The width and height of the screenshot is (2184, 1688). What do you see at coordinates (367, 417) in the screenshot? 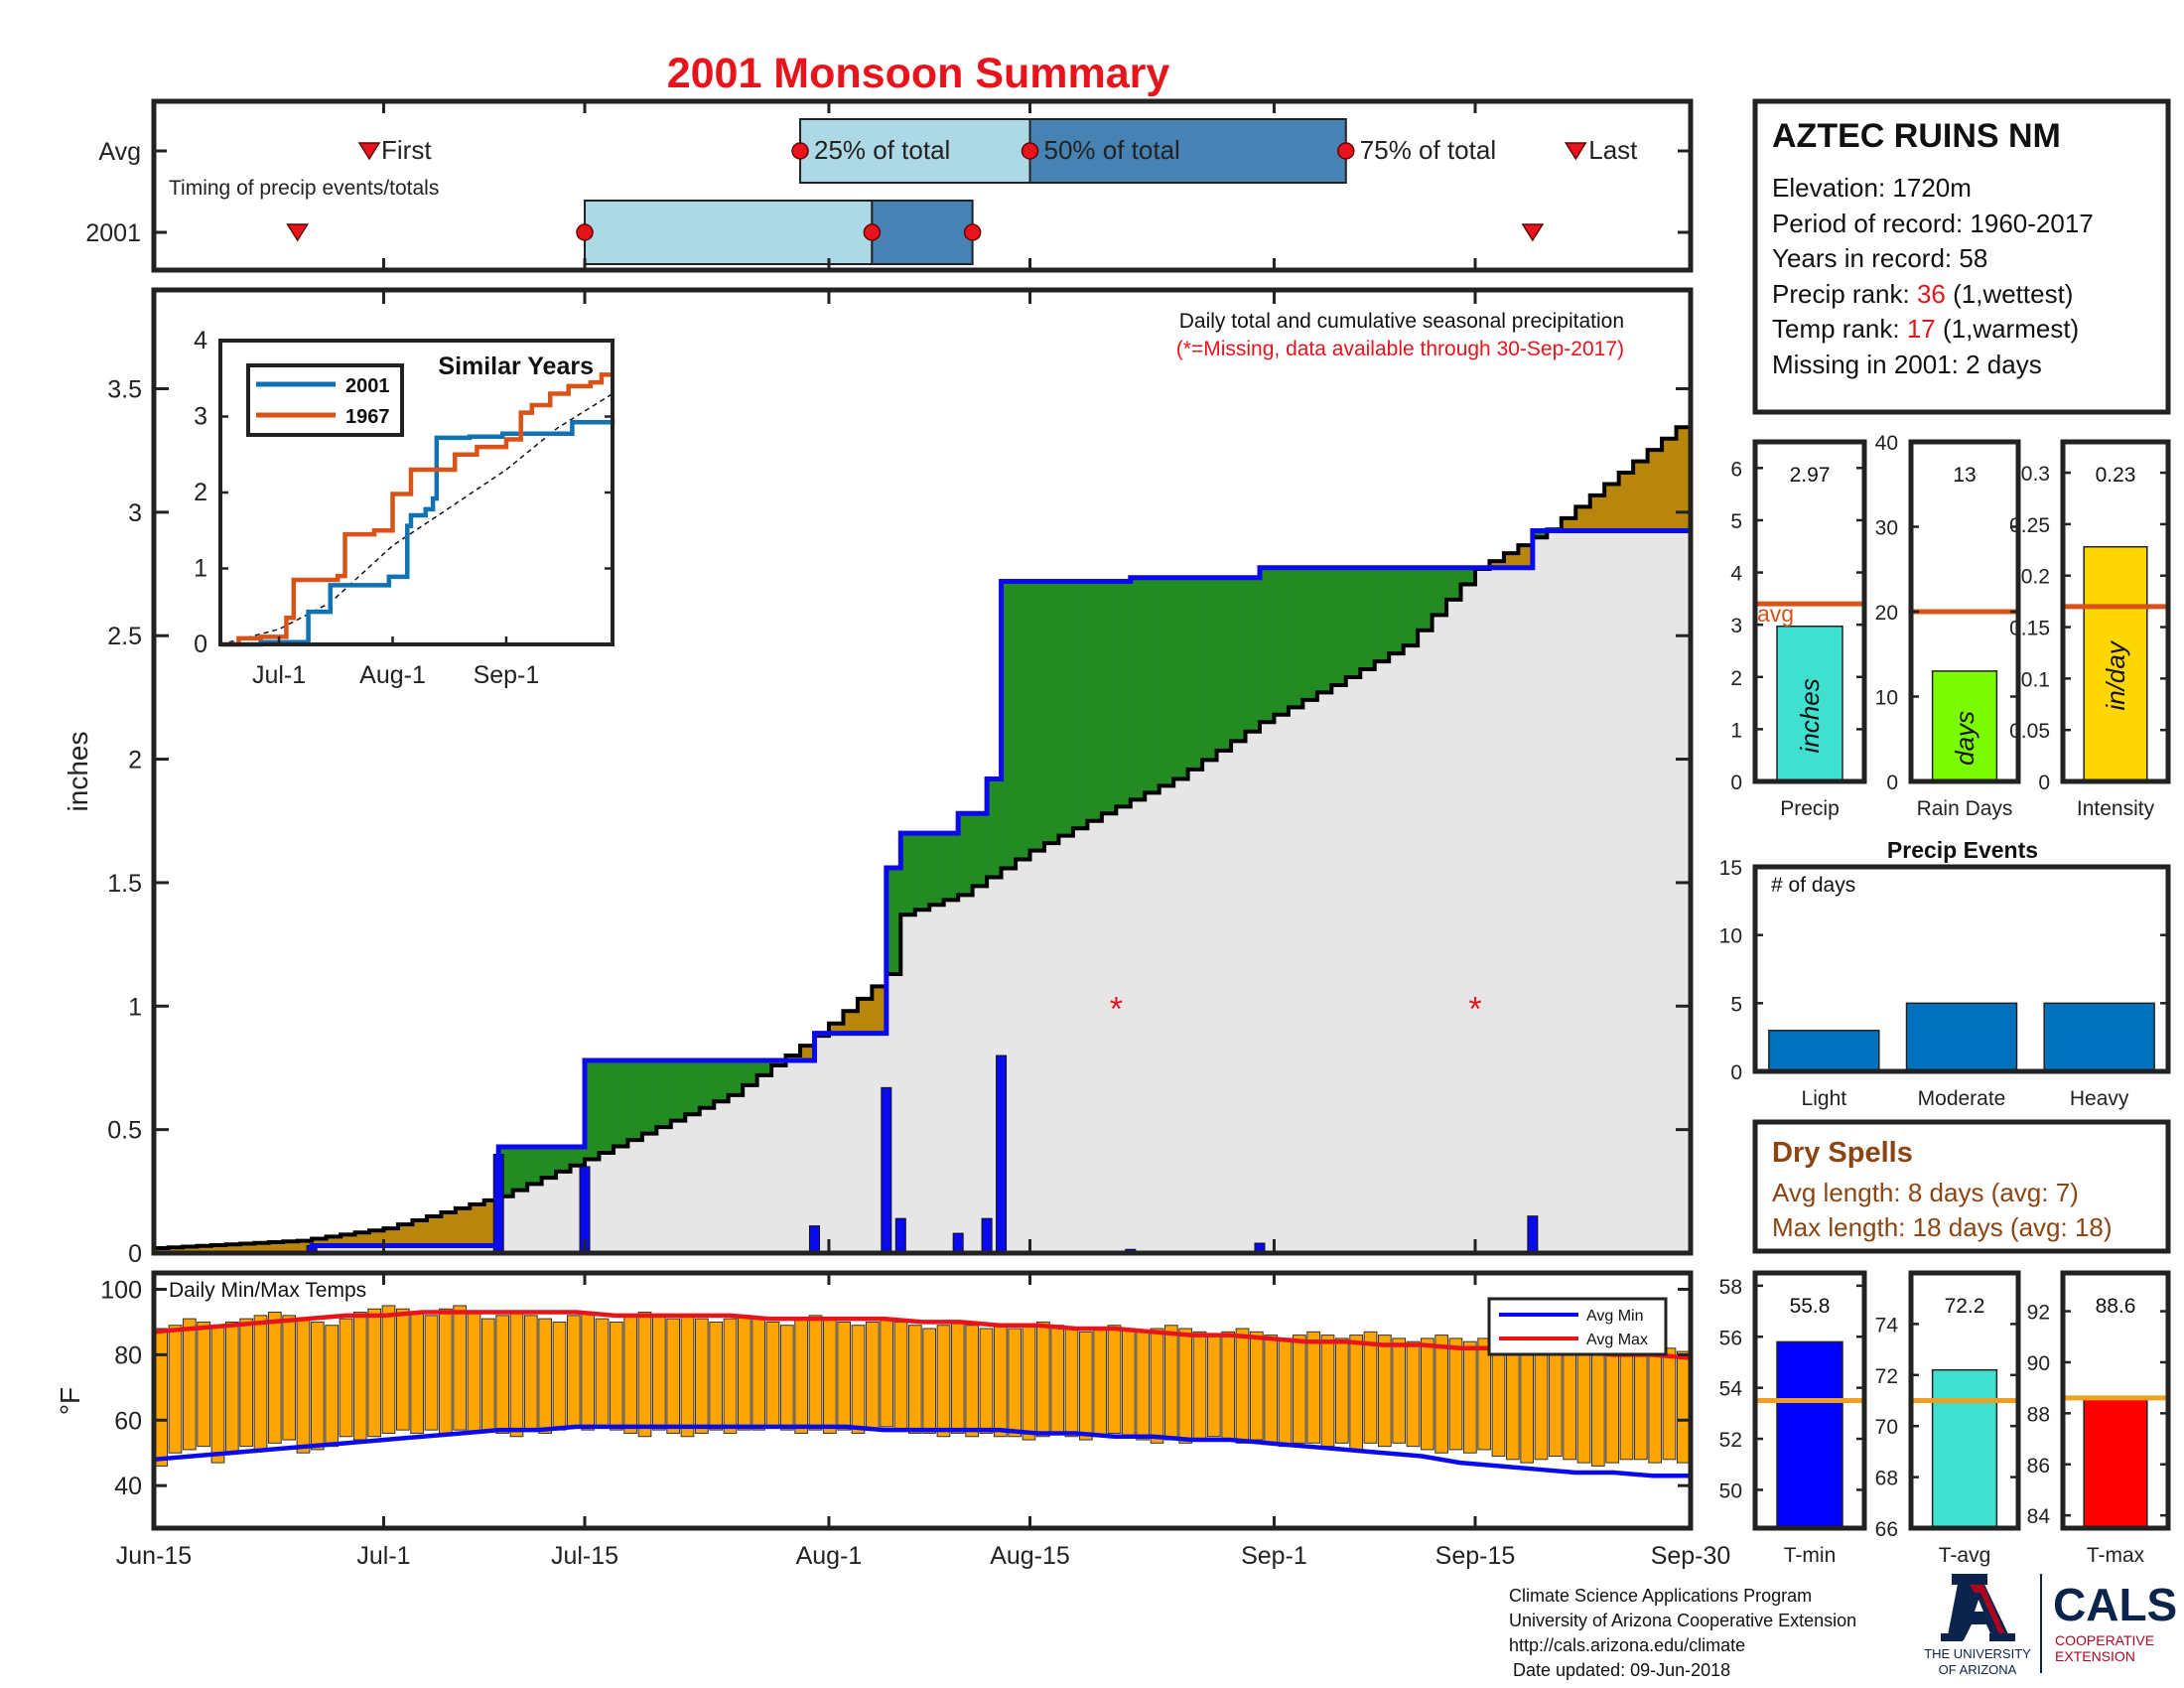
I see `inset-legend-1967-label: 1967` at bounding box center [367, 417].